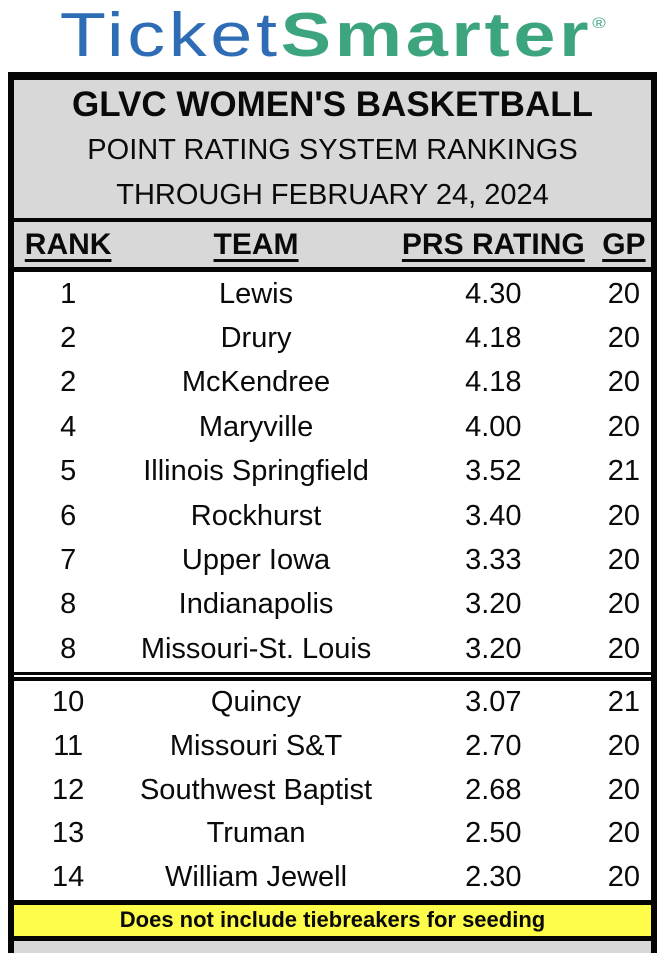 The image size is (665, 953). What do you see at coordinates (256, 648) in the screenshot?
I see `cell-team: Missouri-St. Louis` at bounding box center [256, 648].